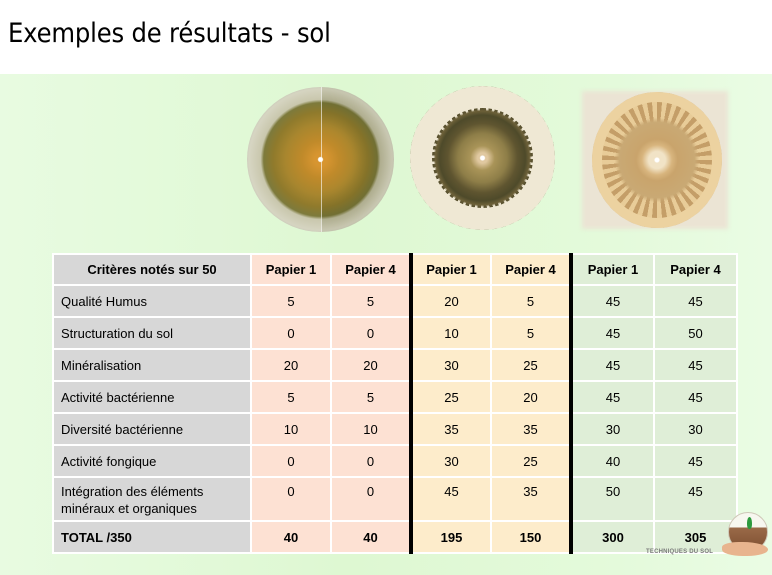  I want to click on row-label: Activité bactérienne, so click(152, 397).